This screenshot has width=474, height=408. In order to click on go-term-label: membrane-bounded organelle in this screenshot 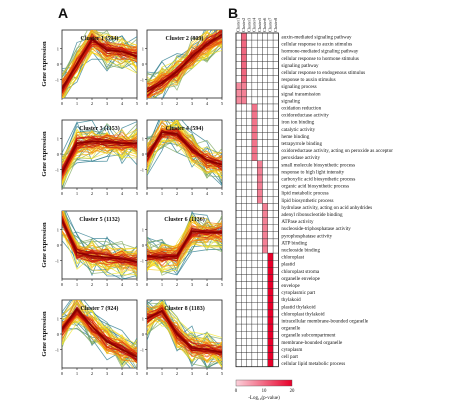, I will do `click(312, 343)`.